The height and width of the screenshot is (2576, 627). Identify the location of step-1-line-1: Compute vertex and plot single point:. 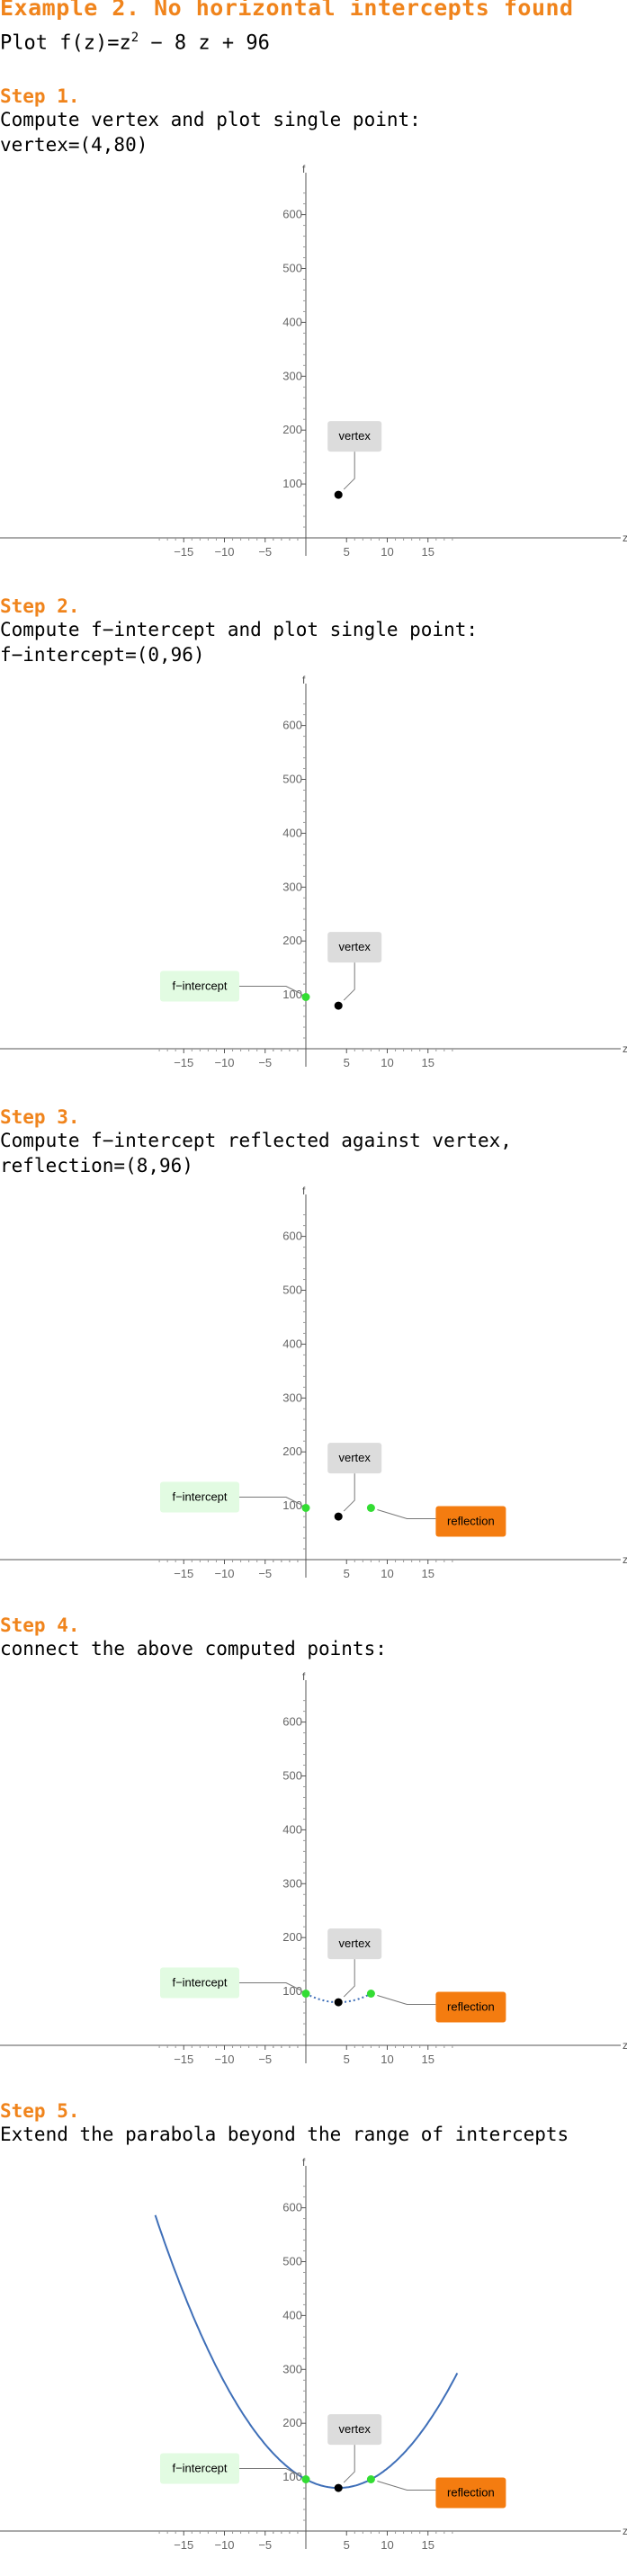
(210, 120).